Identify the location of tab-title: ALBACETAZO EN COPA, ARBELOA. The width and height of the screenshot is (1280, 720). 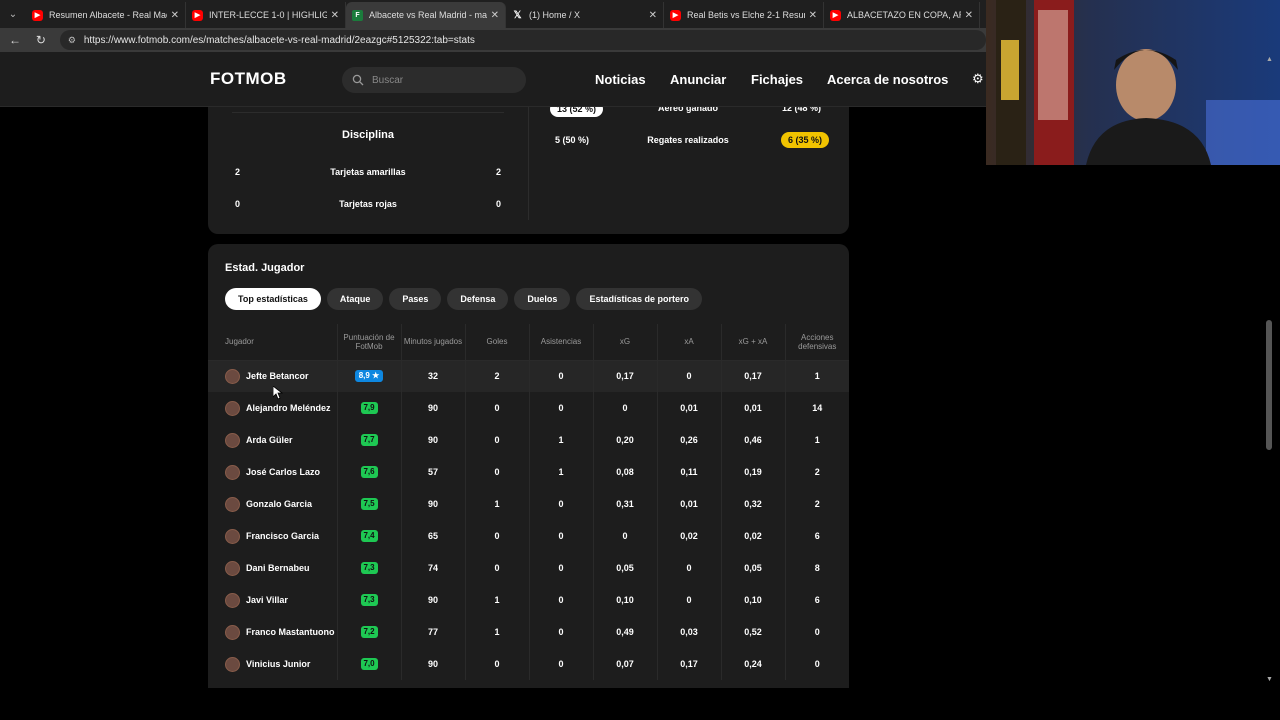
(904, 15).